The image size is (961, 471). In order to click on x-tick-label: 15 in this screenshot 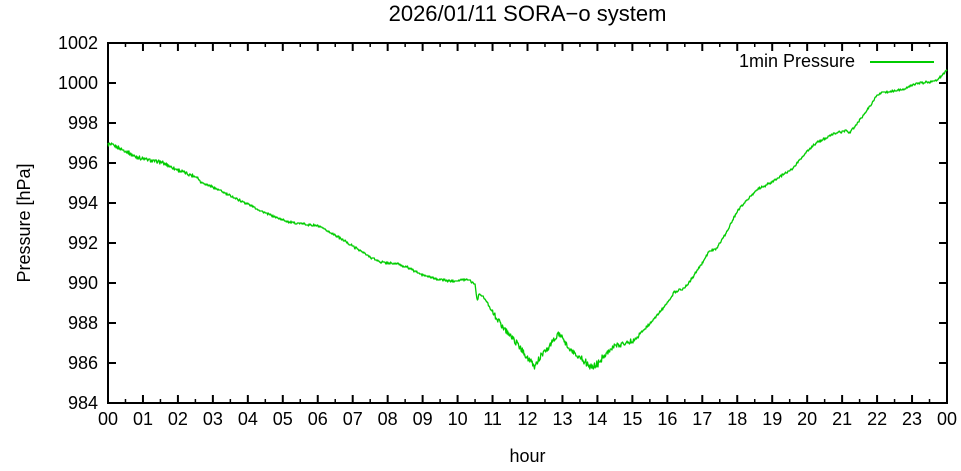, I will do `click(632, 419)`.